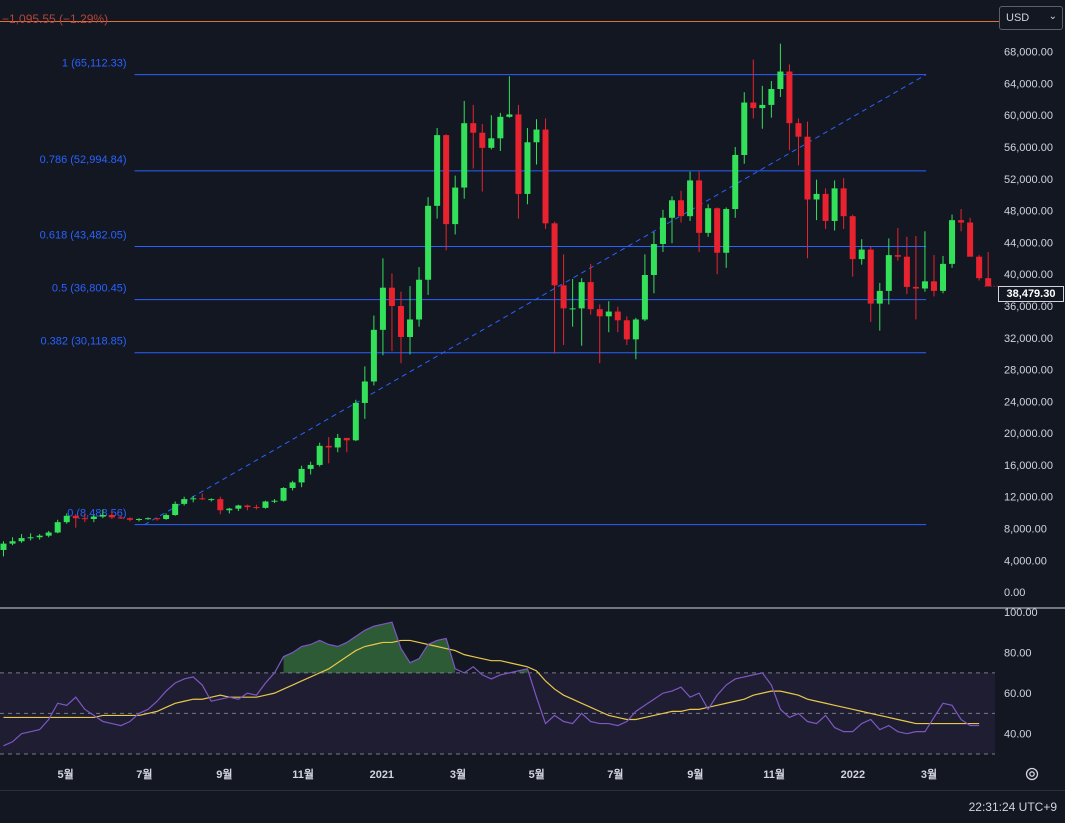 This screenshot has width=1065, height=823. Describe the element at coordinates (83, 160) in the screenshot. I see `fib-label-1: 0.786 (52,994.84)` at that location.